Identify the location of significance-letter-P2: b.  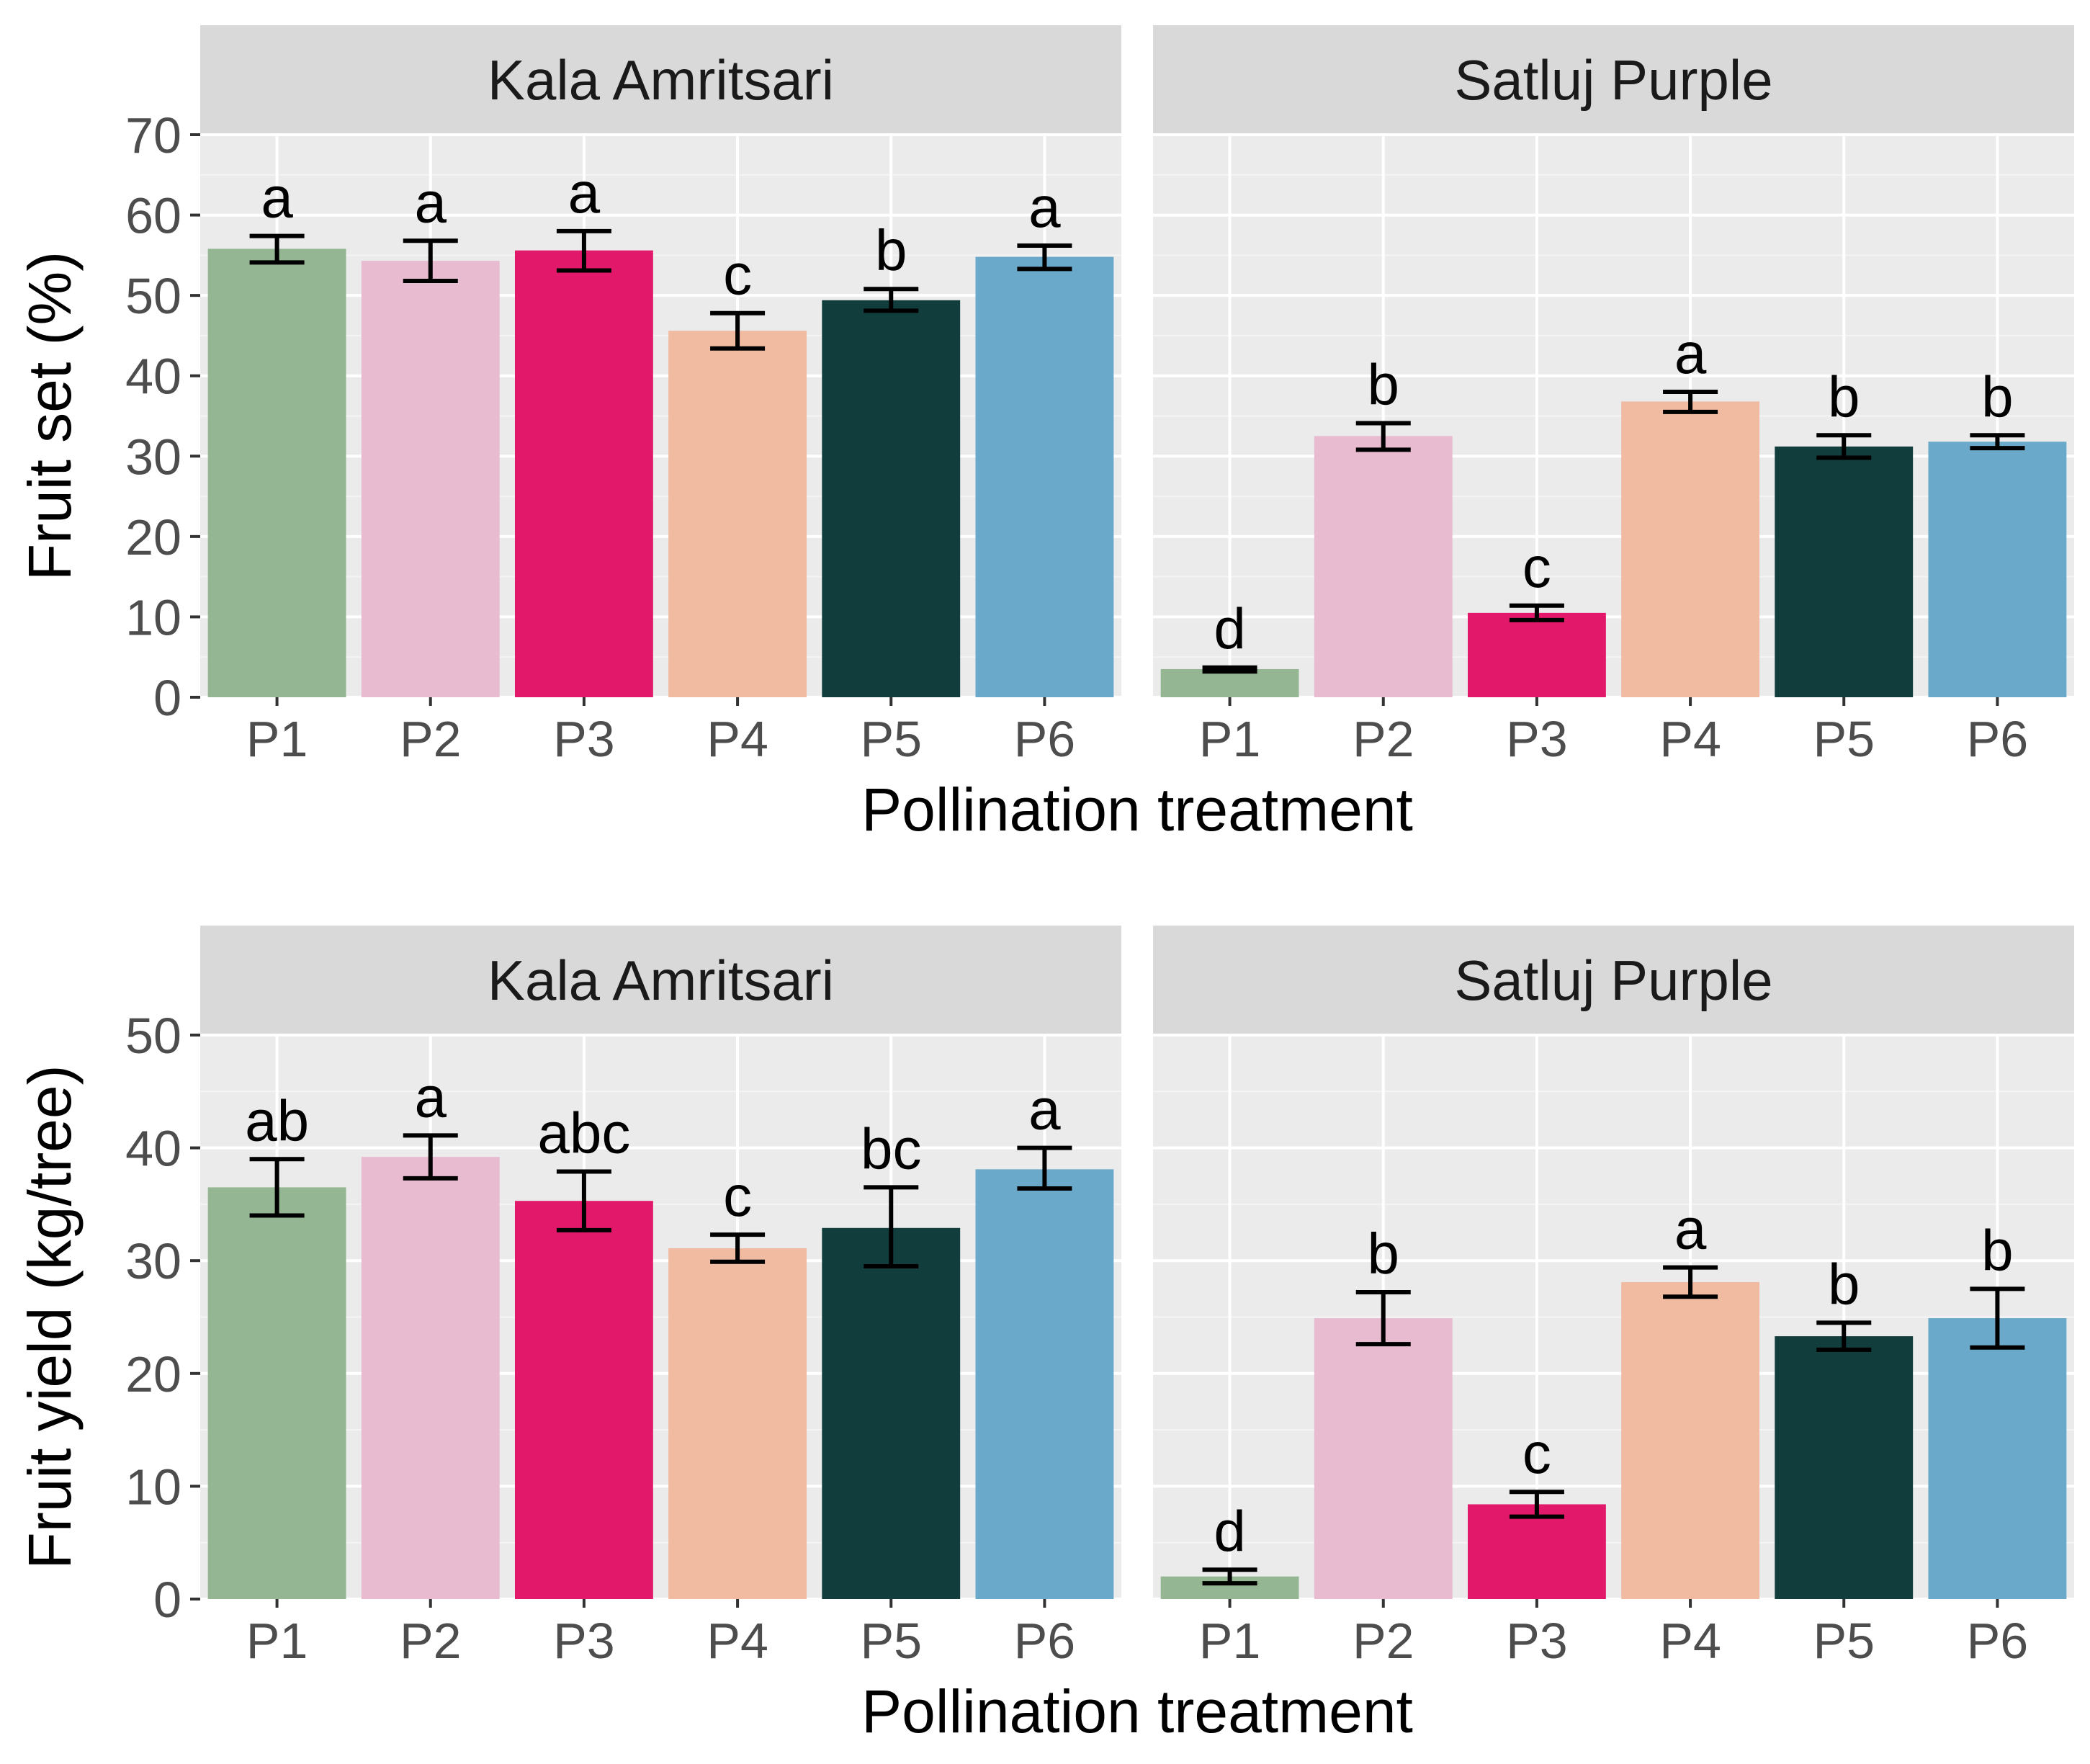
(1384, 385).